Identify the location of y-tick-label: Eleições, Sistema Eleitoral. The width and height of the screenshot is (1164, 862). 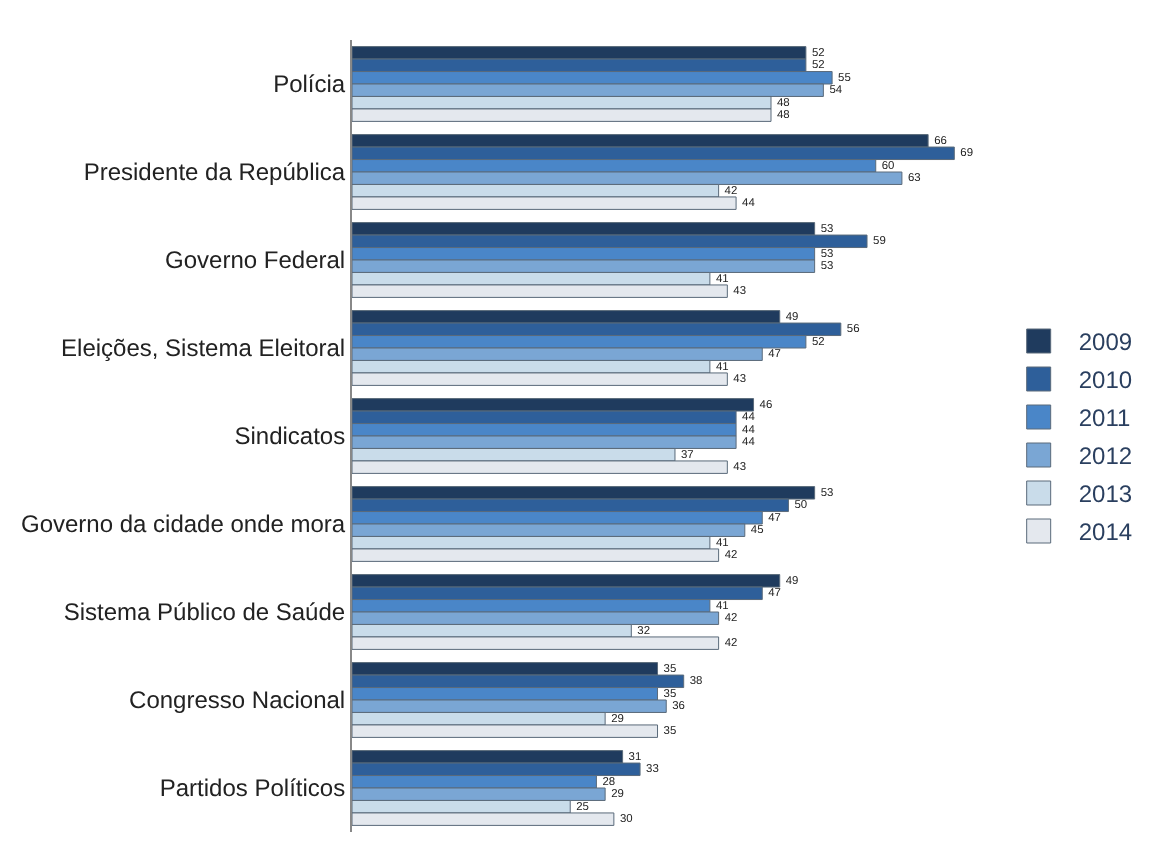
(203, 348).